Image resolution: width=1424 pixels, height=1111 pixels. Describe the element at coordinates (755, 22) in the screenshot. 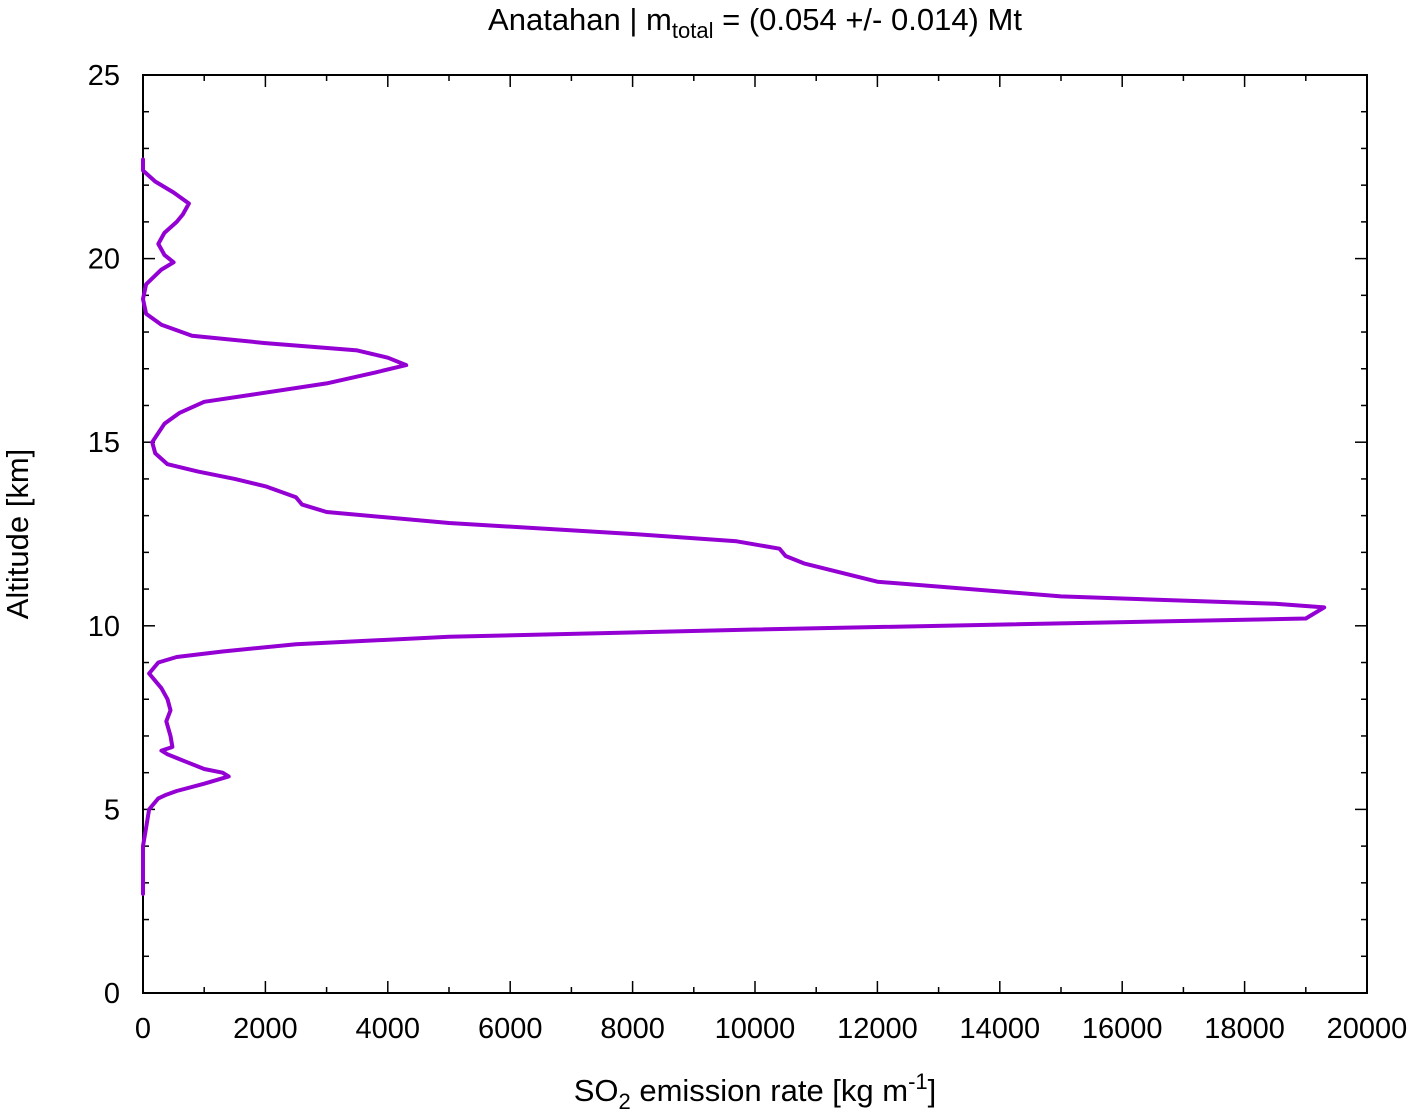

I see `chart-title: Anatahan | mtotal = (0.054 +/- 0.014) Mt` at that location.